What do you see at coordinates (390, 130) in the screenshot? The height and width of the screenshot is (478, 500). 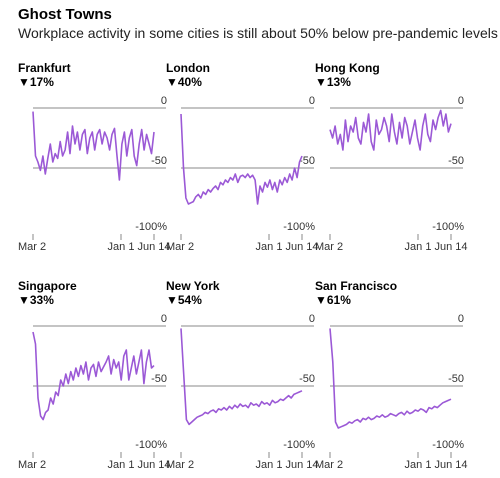 I see `hong-kong-series-line` at bounding box center [390, 130].